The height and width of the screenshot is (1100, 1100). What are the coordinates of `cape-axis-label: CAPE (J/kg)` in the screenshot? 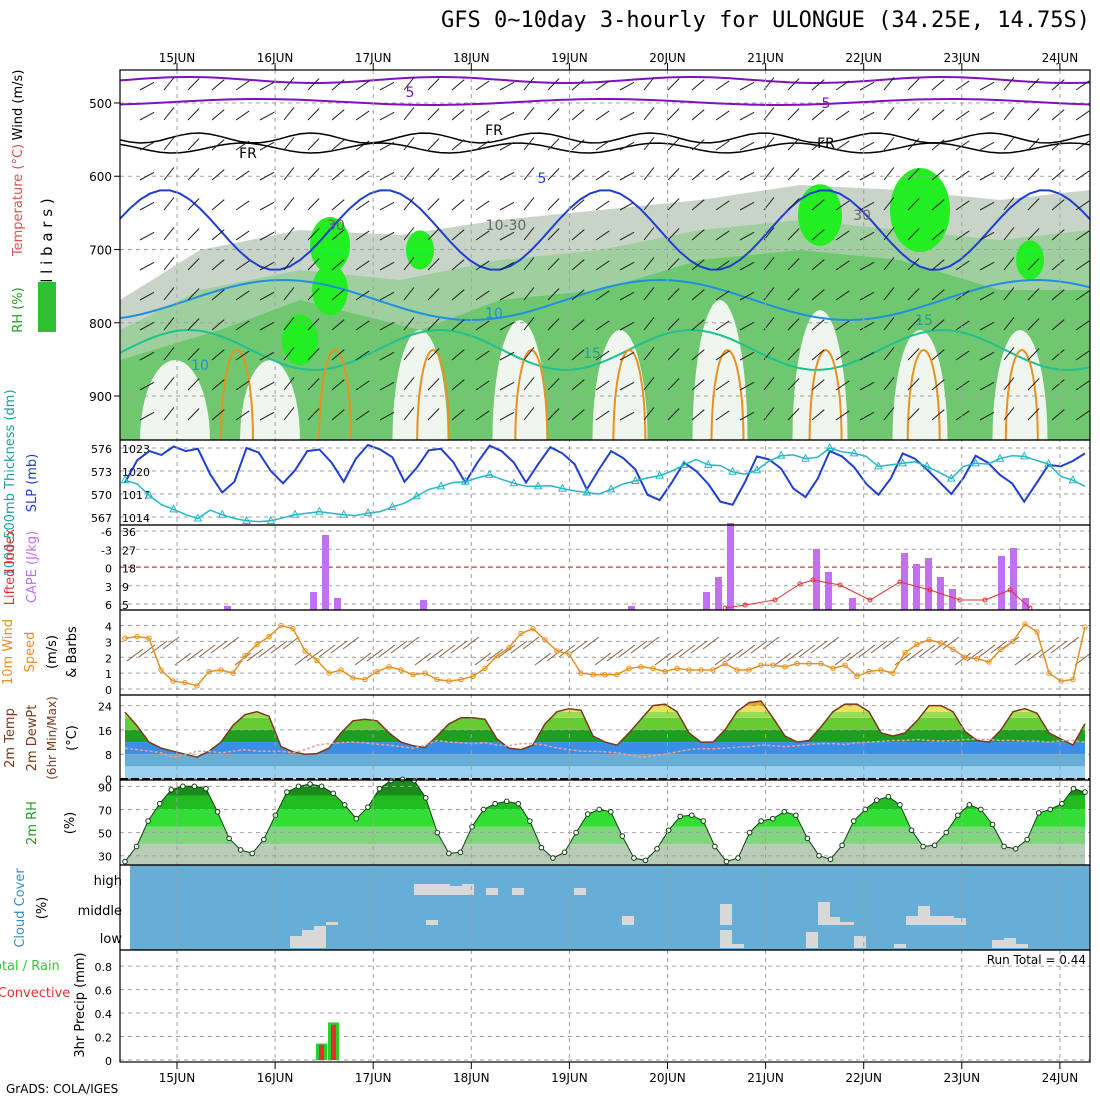 It's located at (32, 567).